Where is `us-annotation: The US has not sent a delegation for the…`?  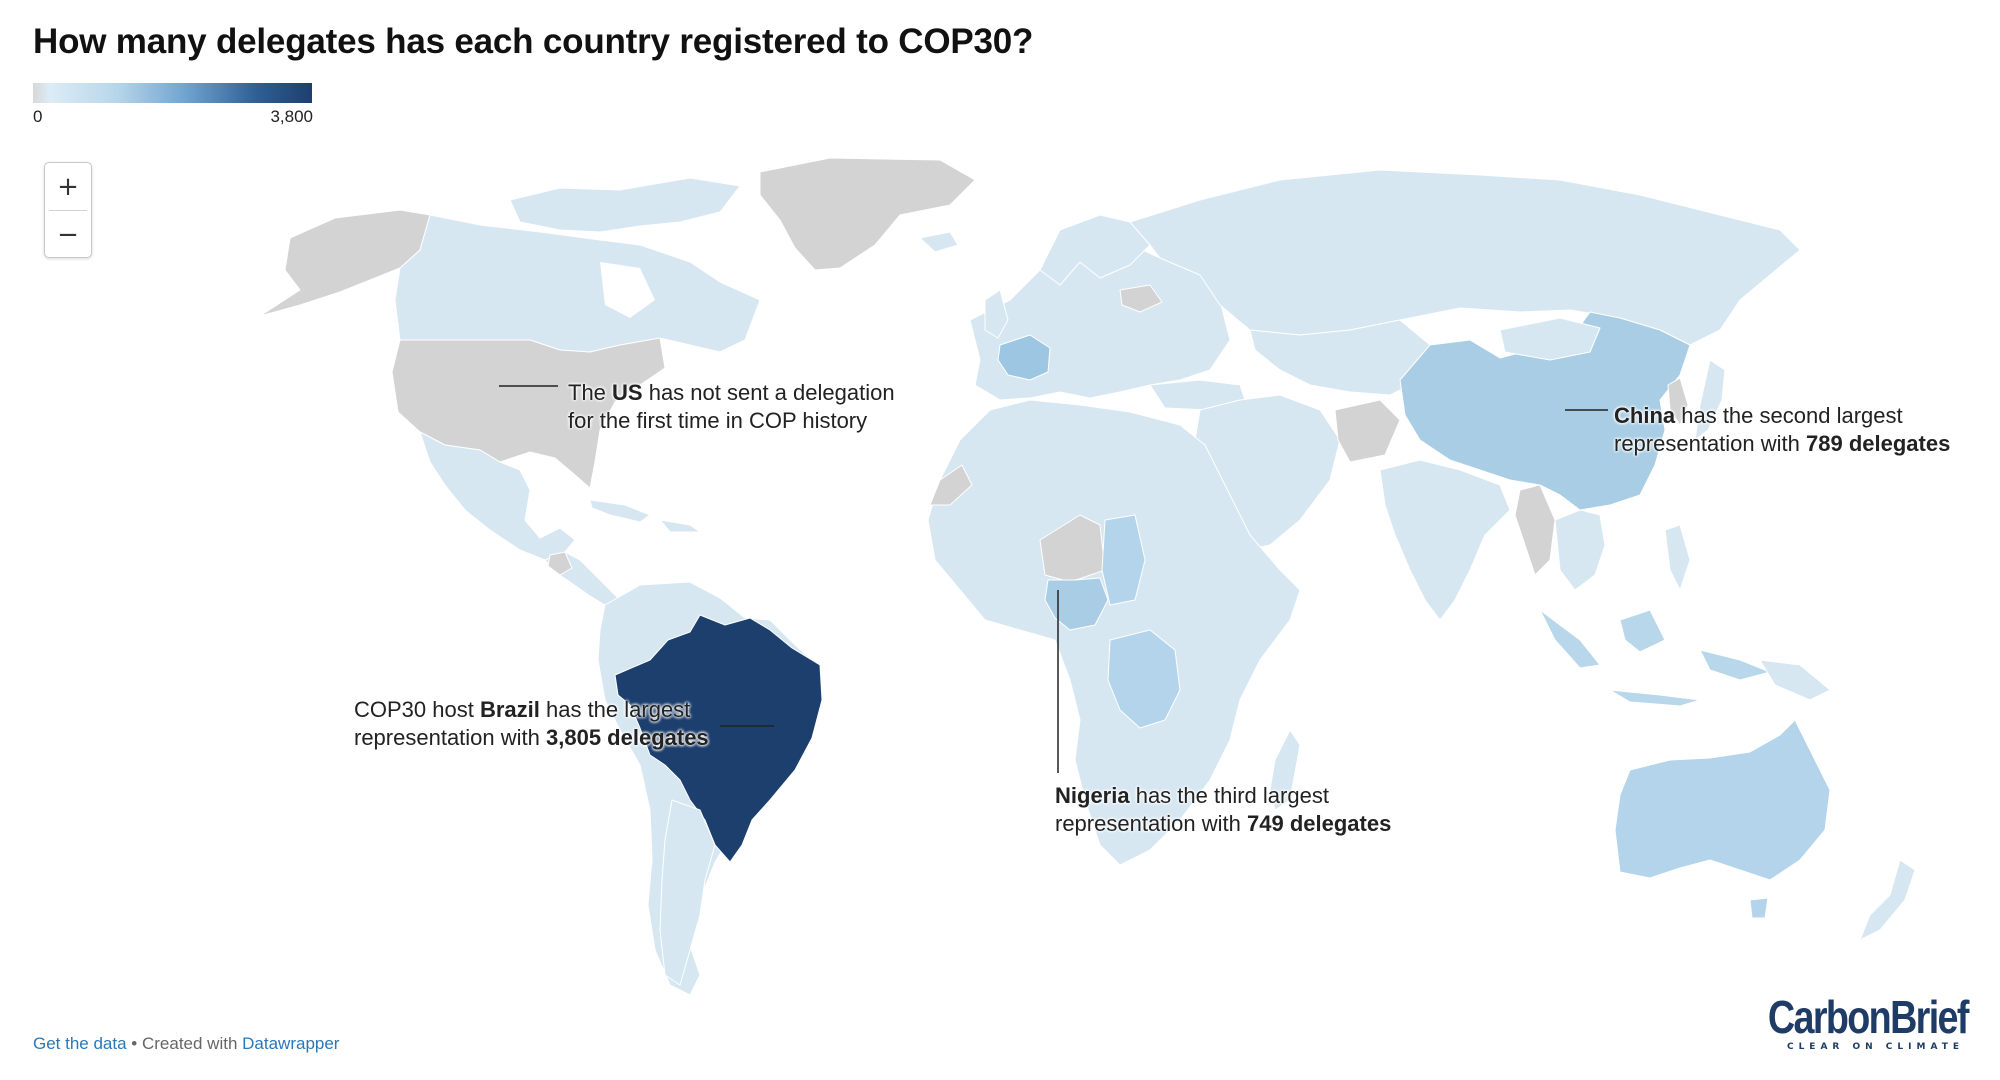
us-annotation: The US has not sent a delegation for the… is located at coordinates (731, 406).